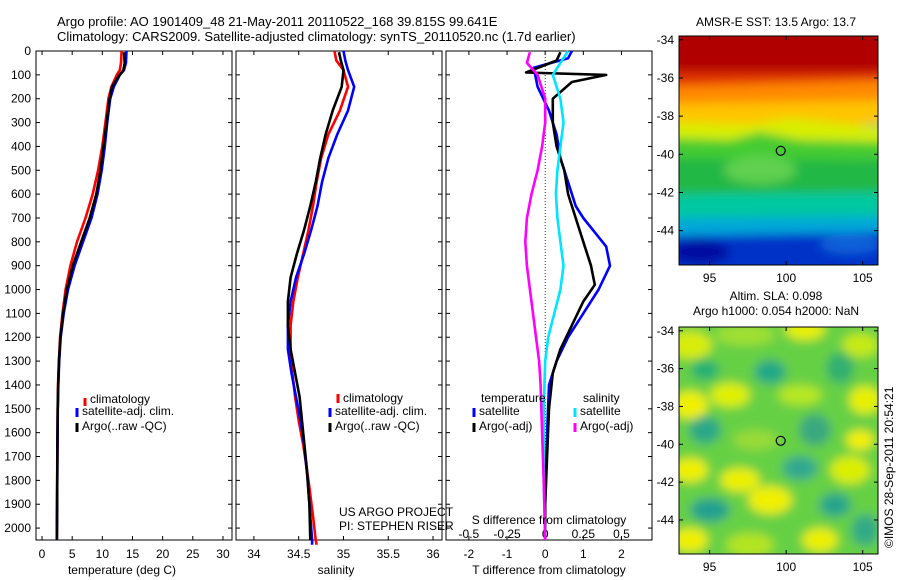 The height and width of the screenshot is (580, 900). I want to click on y-tick-label: 1200, so click(17, 337).